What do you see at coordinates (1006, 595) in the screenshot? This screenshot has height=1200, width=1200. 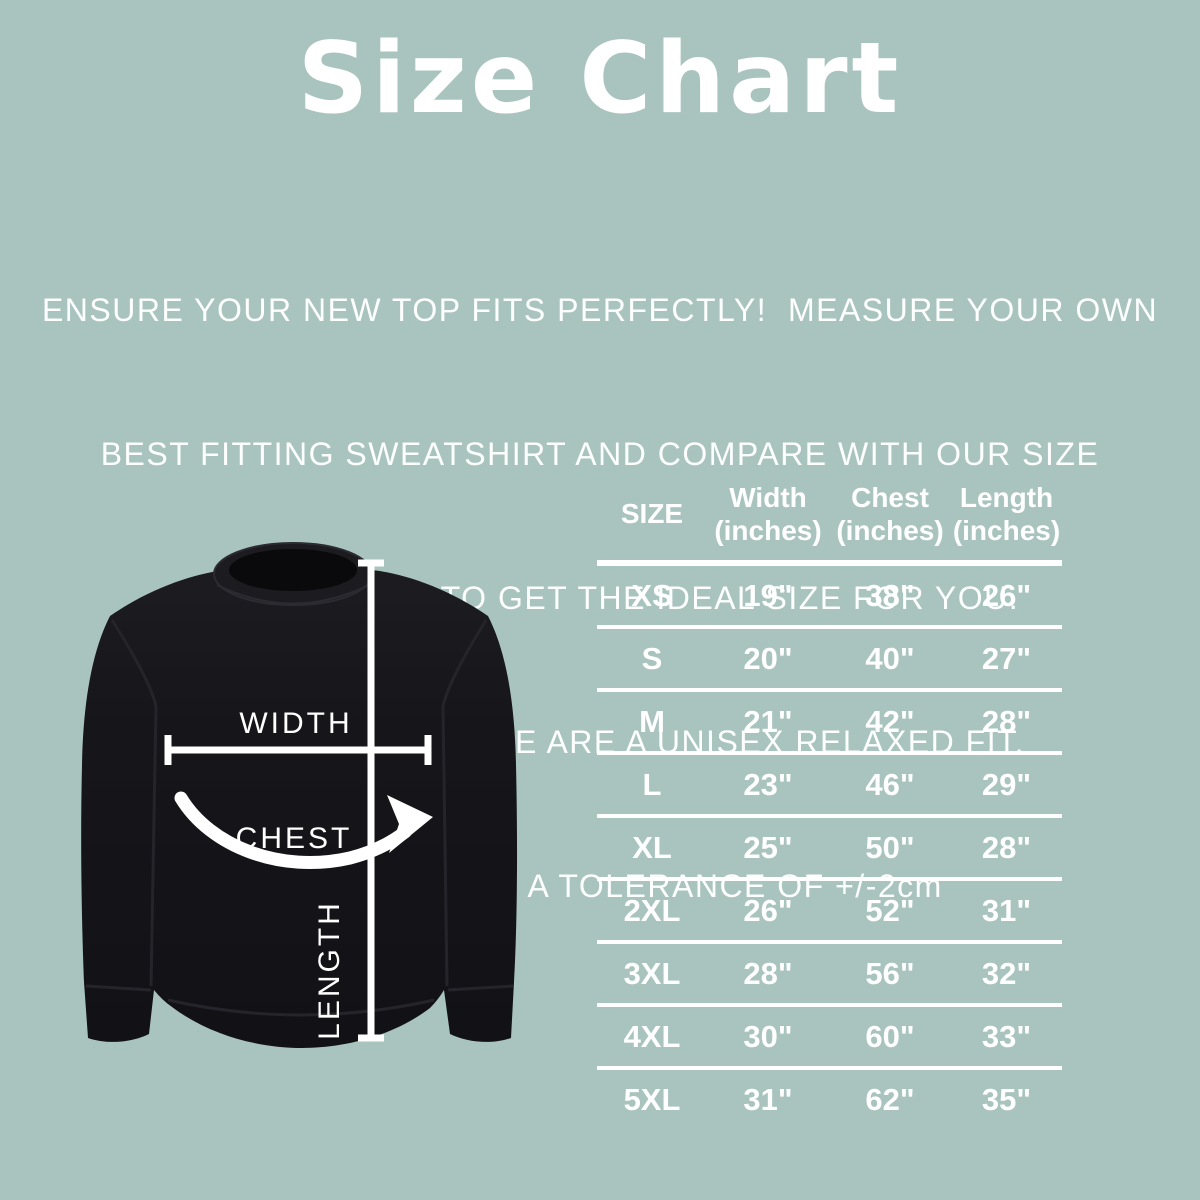 I see `cell-length: 26"` at bounding box center [1006, 595].